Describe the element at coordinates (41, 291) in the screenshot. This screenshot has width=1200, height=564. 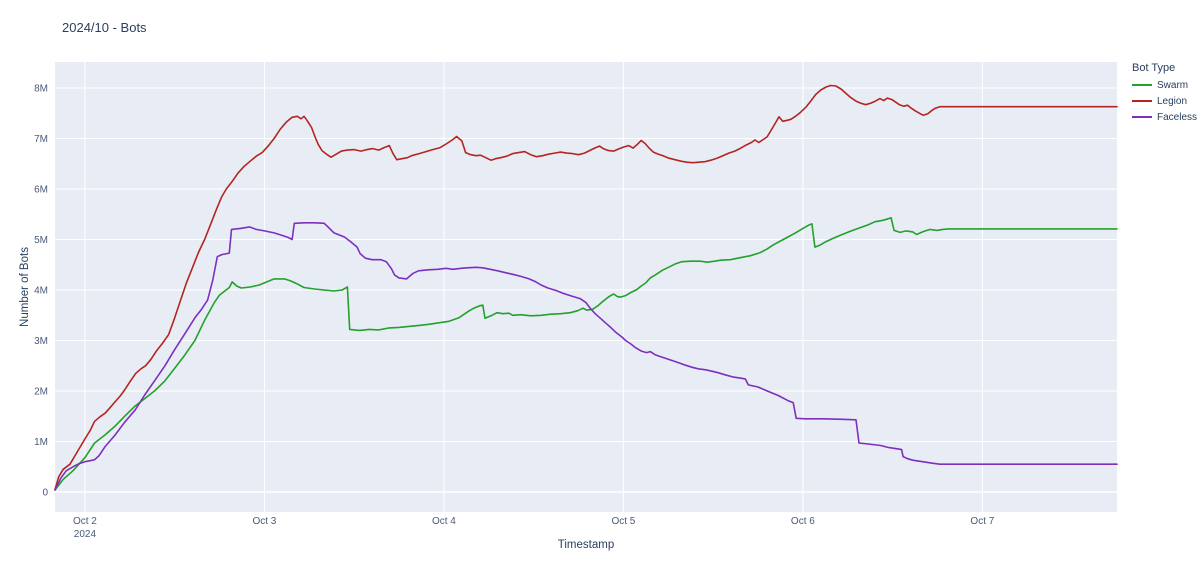
I see `y-tick-label: 4M` at that location.